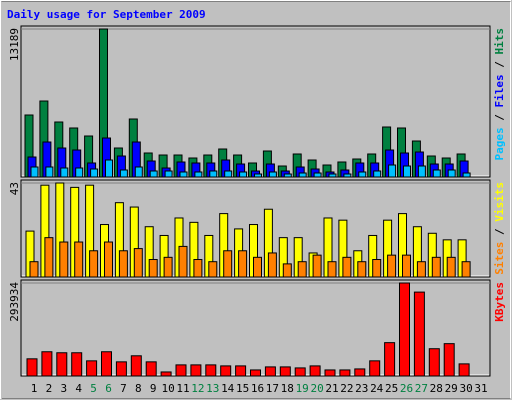  Describe the element at coordinates (212, 388) in the screenshot. I see `x-tick-label: 13` at that location.